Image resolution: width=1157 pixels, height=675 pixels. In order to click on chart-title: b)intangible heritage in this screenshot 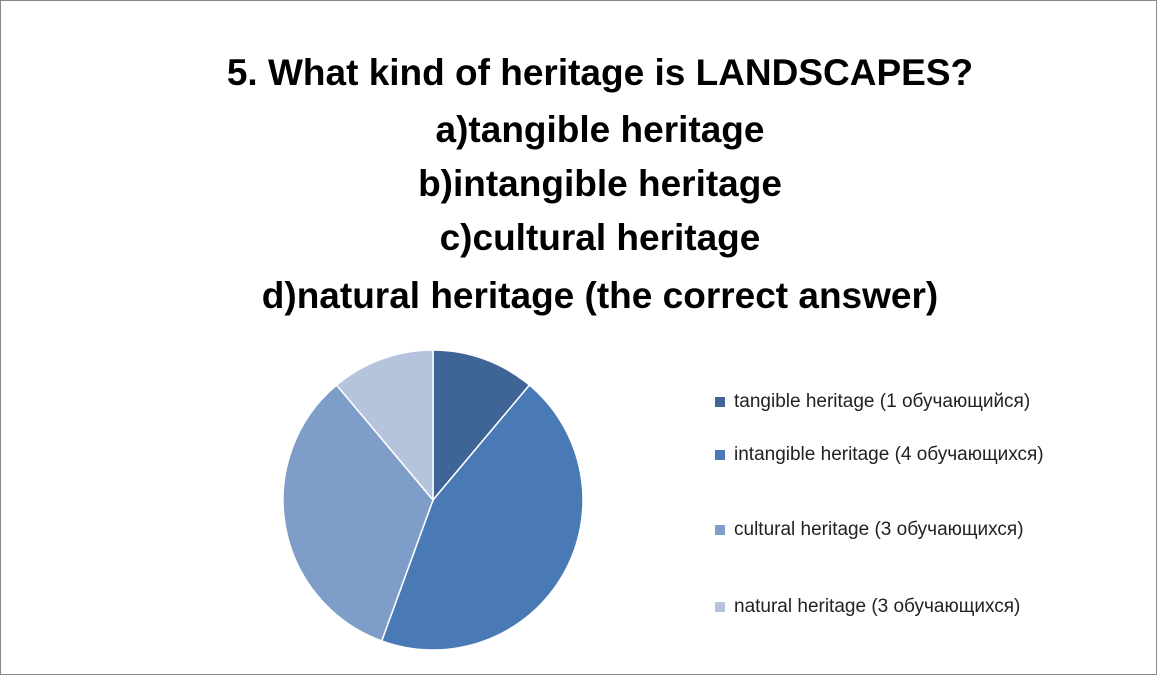, I will do `click(600, 183)`.